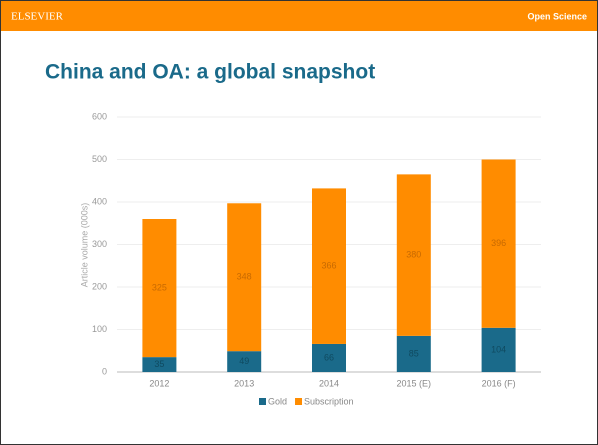 The image size is (598, 445). Describe the element at coordinates (99, 244) in the screenshot. I see `y-tick-label: 300` at that location.